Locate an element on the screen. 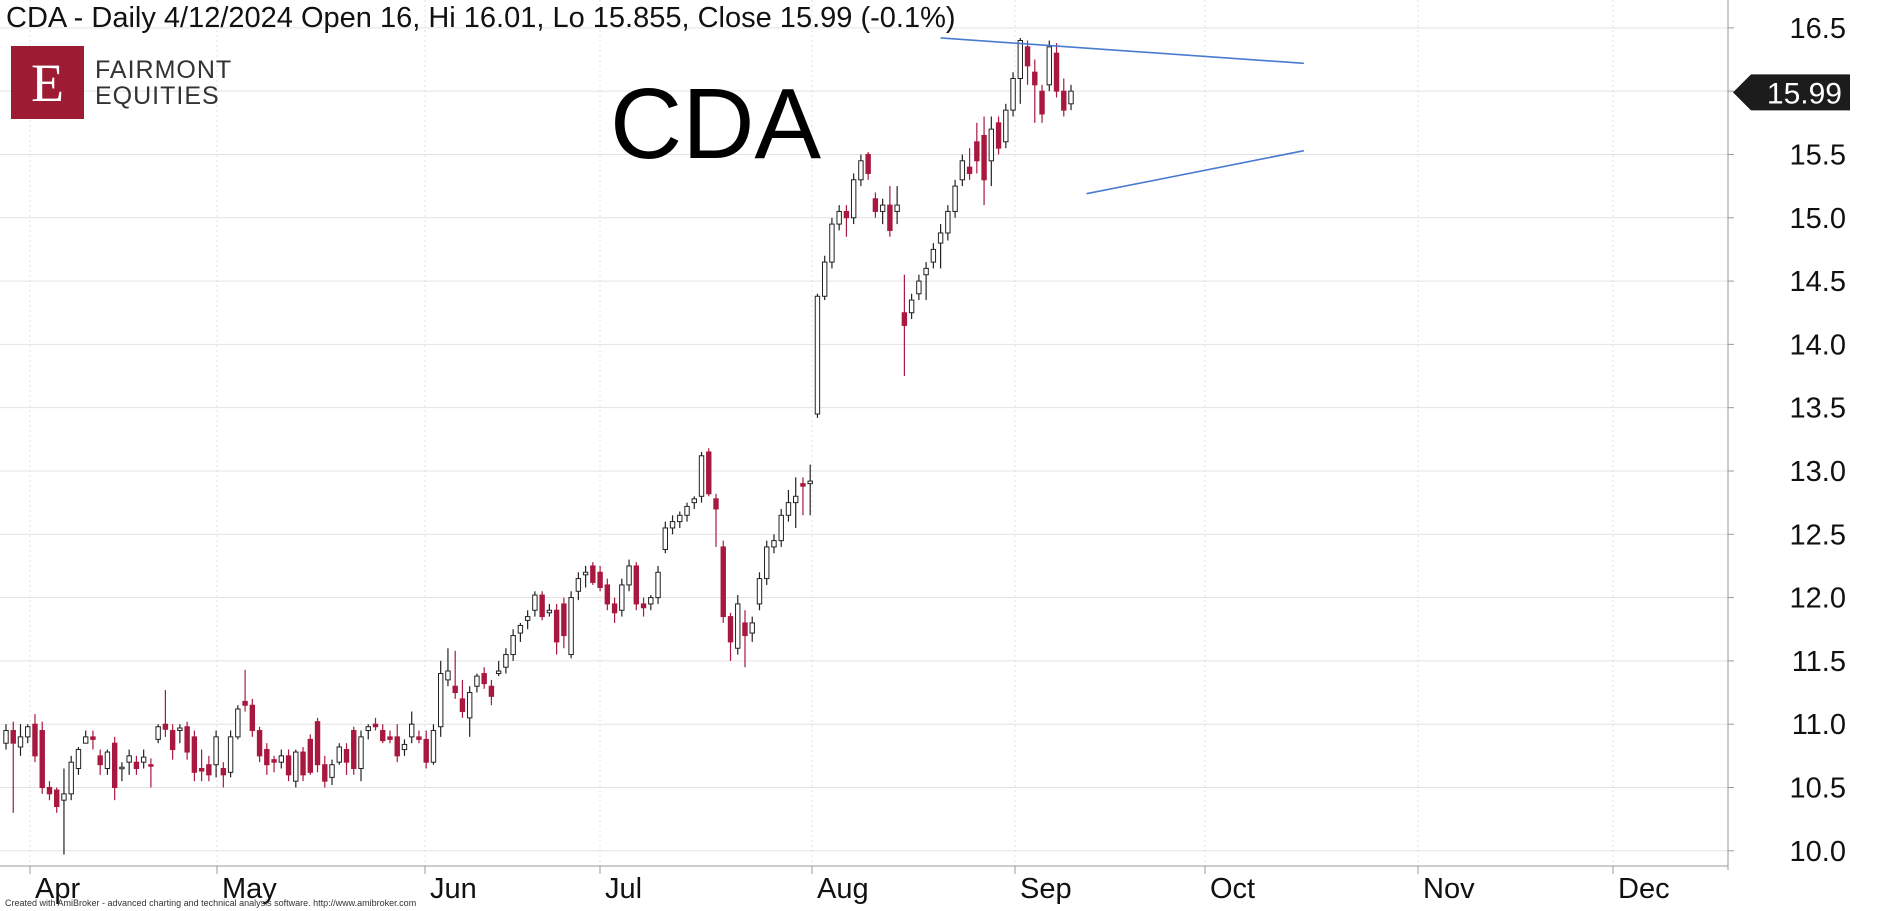 The image size is (1880, 911). y-tick-label-12.0: 12.0 is located at coordinates (1818, 599).